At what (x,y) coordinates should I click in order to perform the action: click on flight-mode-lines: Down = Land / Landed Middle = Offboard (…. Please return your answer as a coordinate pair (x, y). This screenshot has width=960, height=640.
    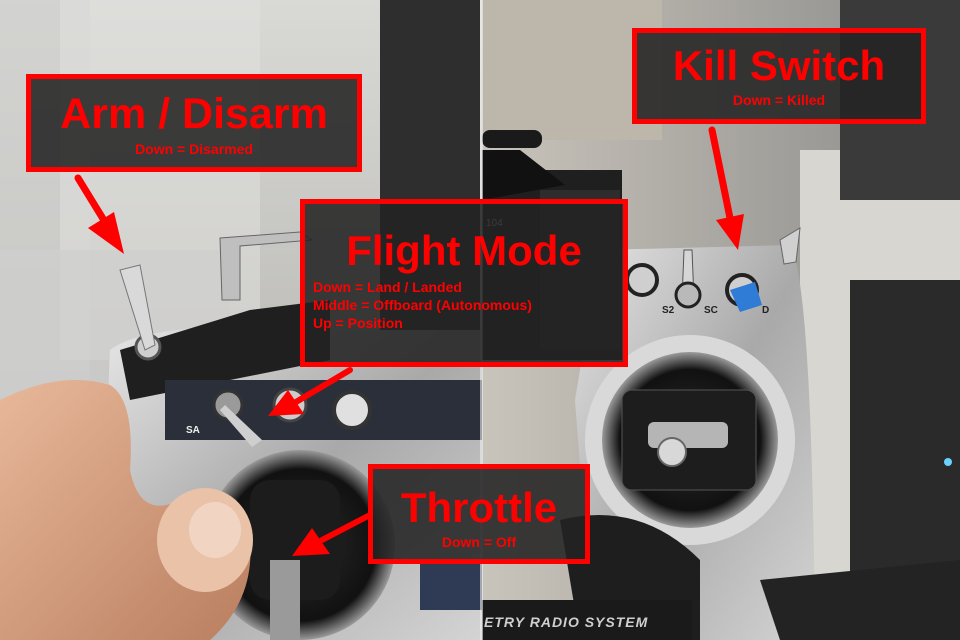
    Looking at the image, I should click on (464, 305).